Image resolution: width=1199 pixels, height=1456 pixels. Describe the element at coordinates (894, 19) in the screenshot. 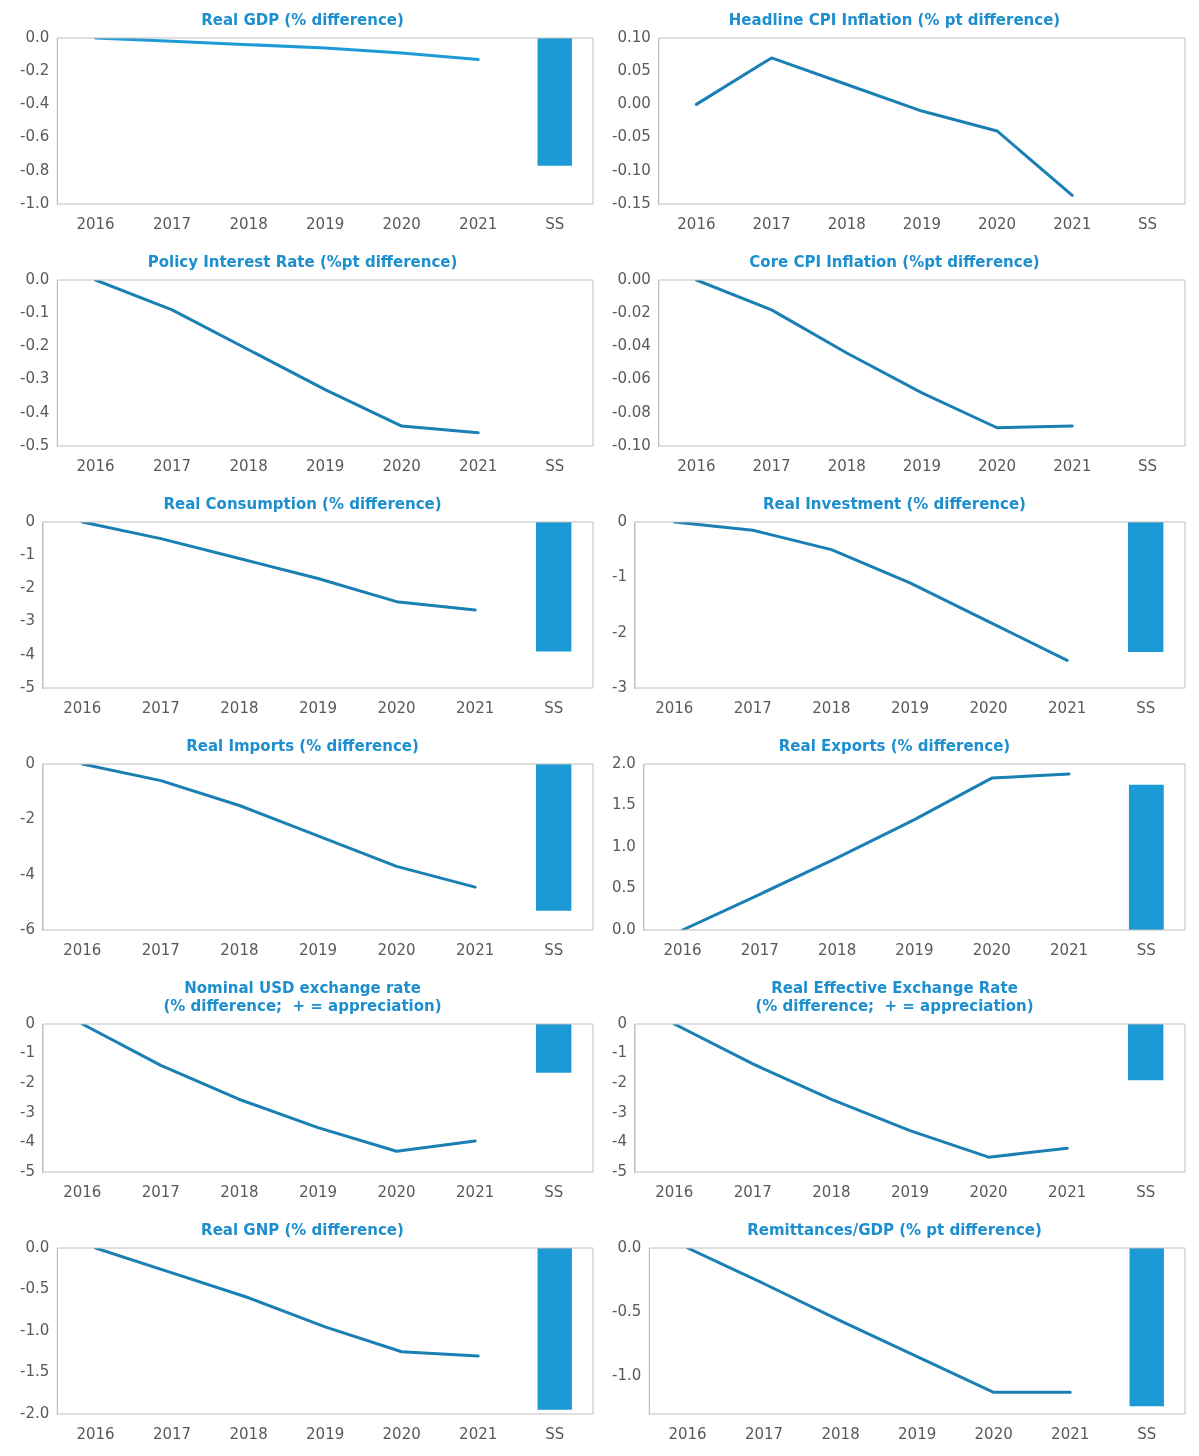

I see `chart-title: Headline CPI Inflation (% pt difference)` at that location.